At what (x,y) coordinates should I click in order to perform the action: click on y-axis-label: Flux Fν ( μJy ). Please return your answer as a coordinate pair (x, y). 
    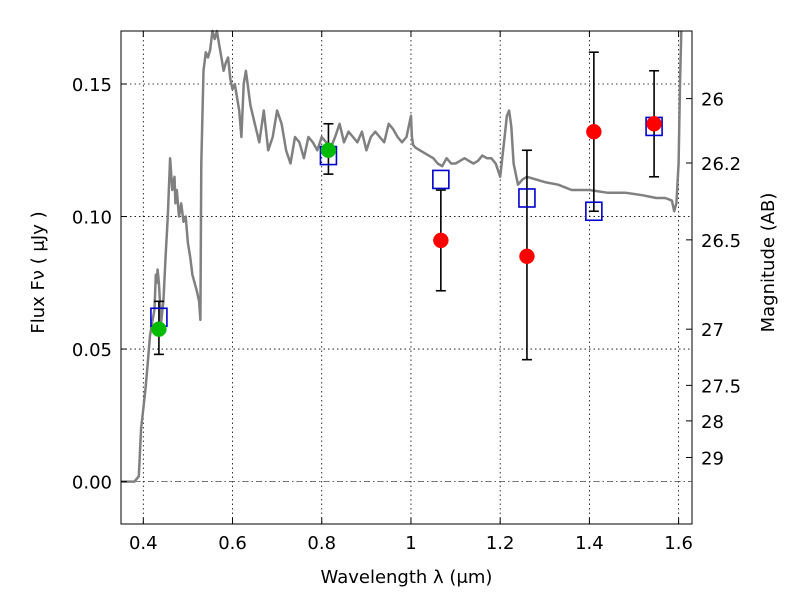
    Looking at the image, I should click on (38, 272).